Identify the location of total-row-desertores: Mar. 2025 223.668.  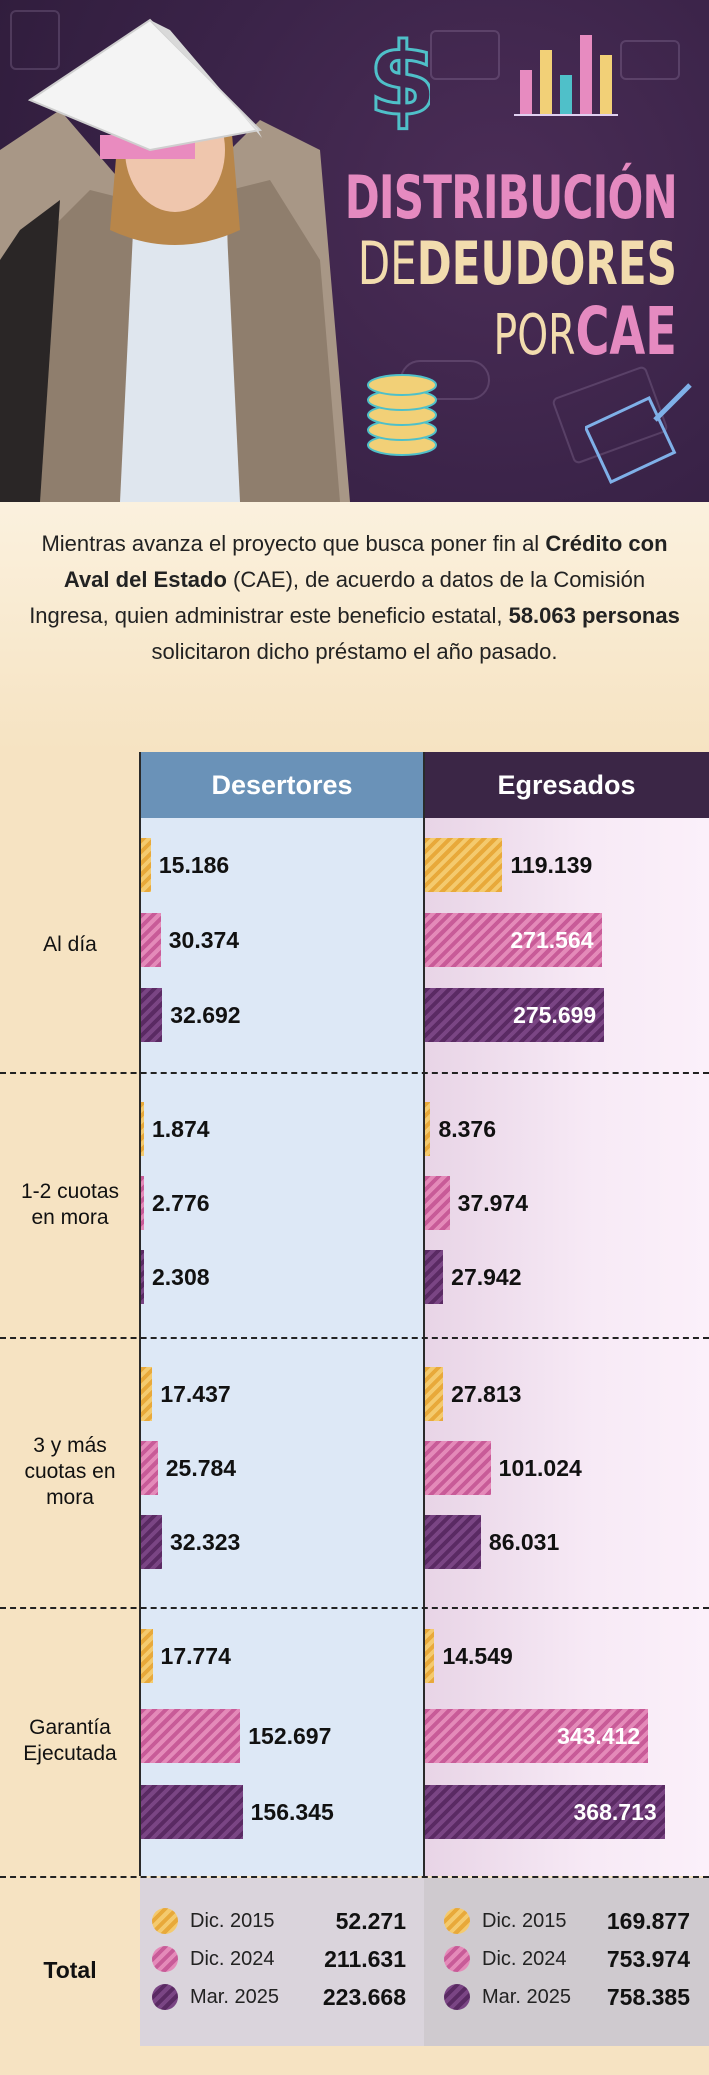
(279, 1997).